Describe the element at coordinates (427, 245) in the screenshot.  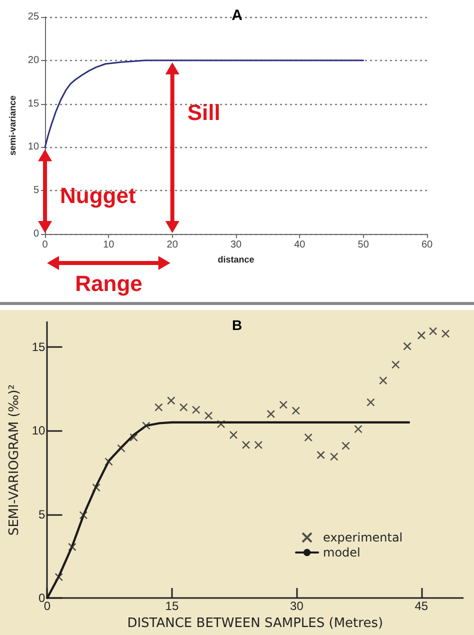
I see `x-tick-label: 60` at that location.